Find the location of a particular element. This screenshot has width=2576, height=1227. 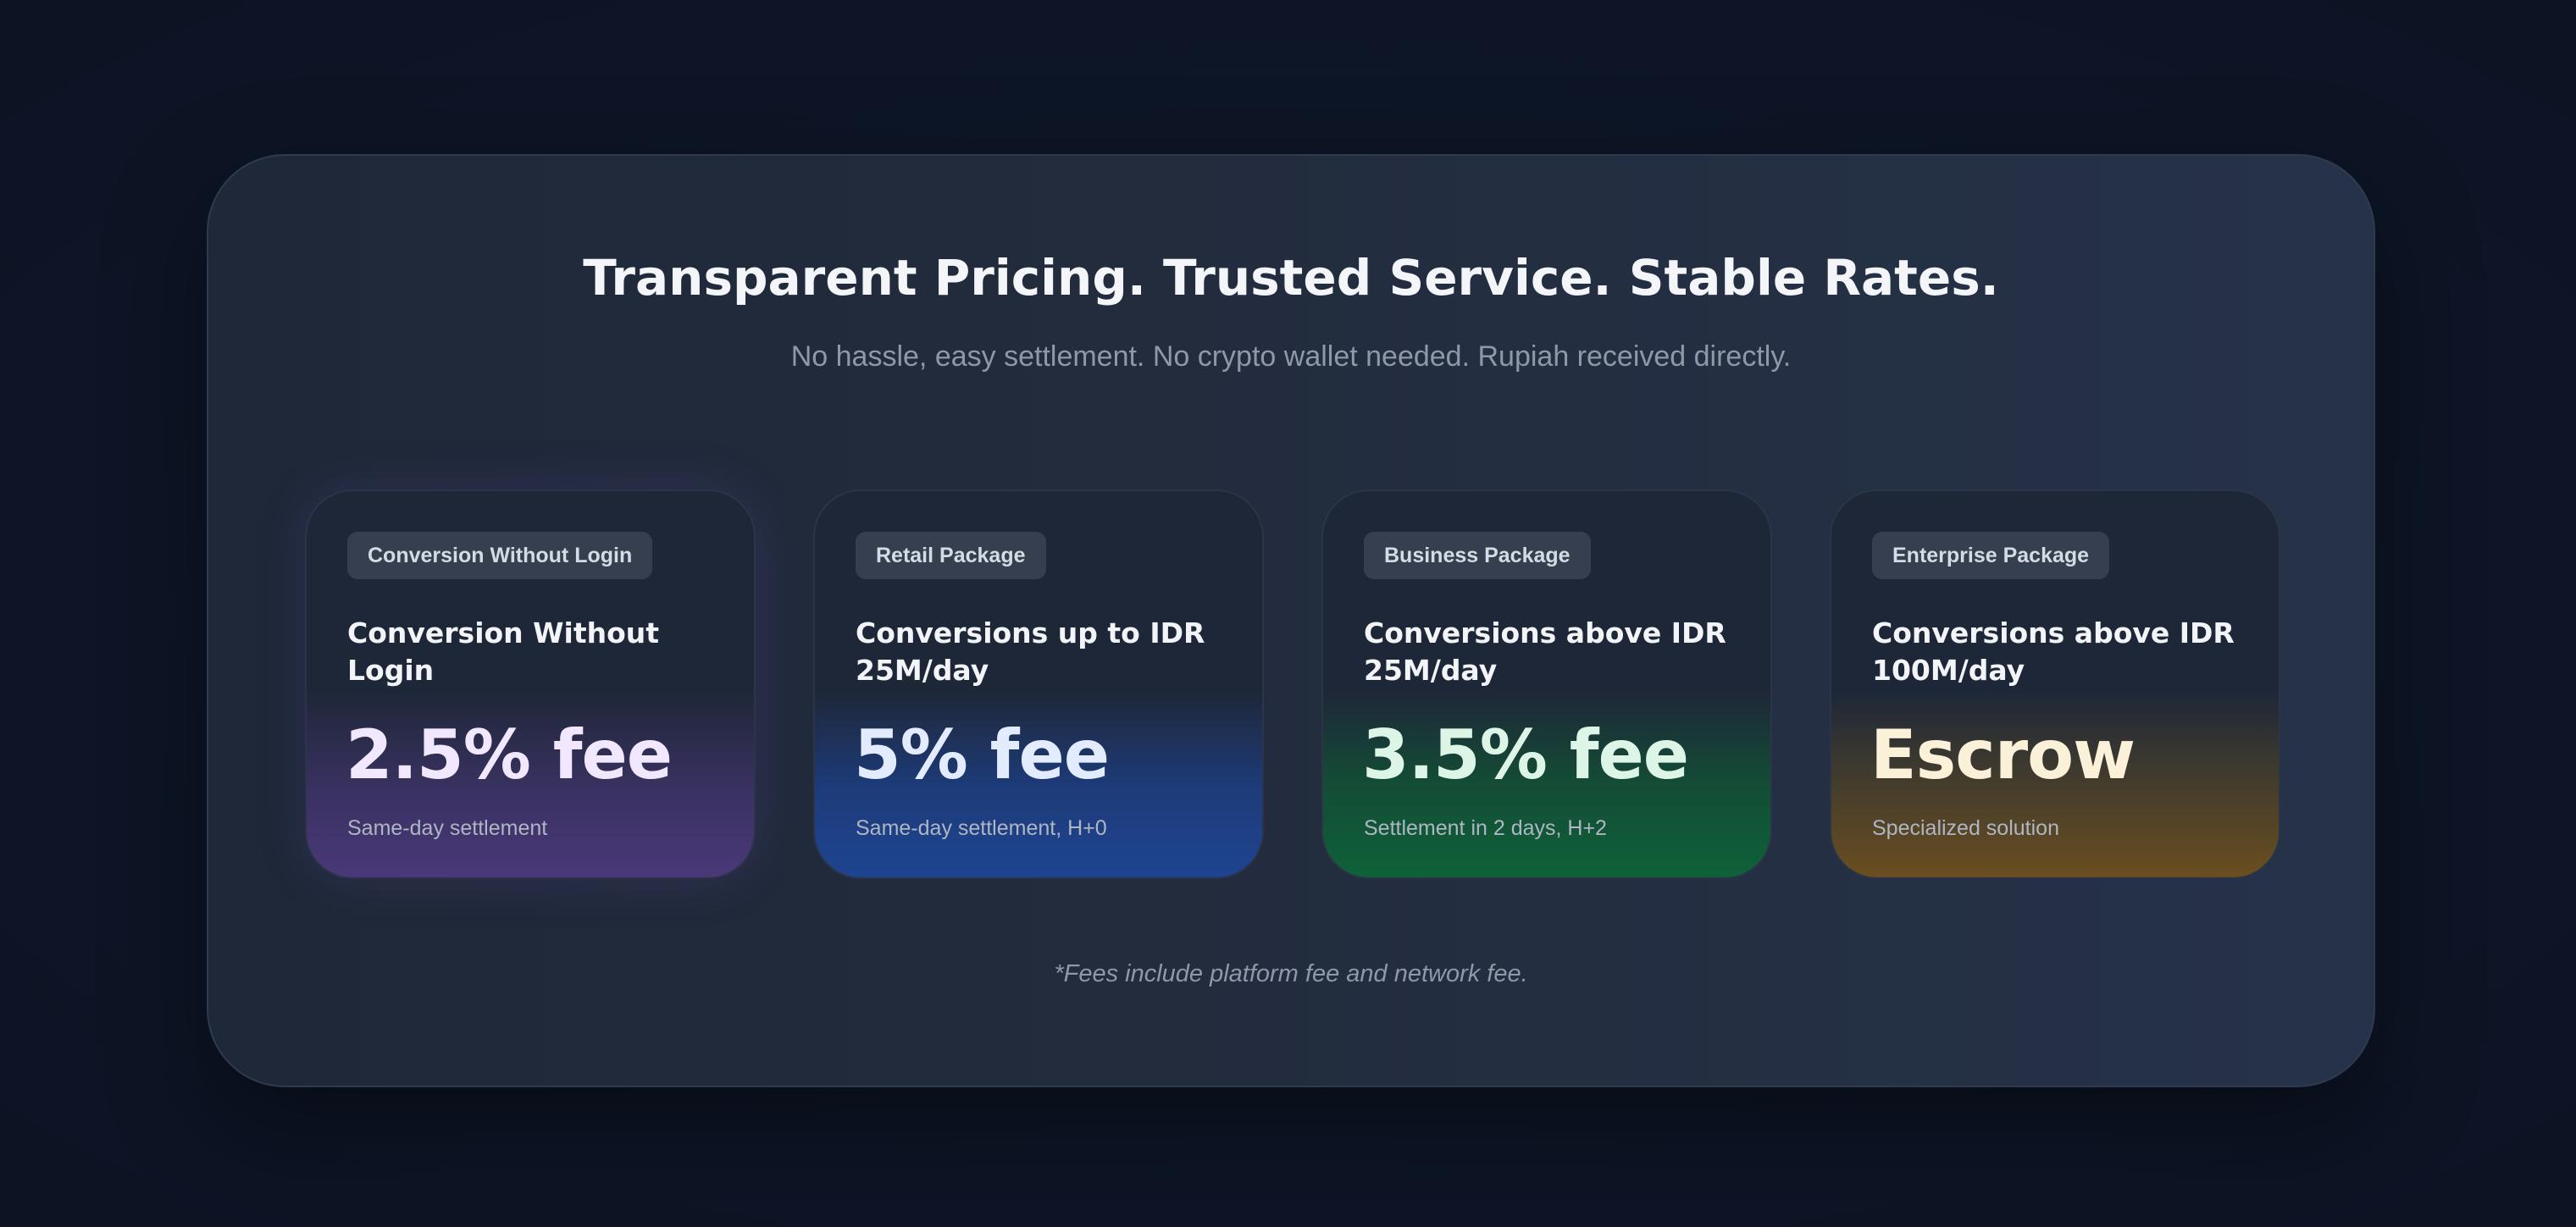

card-note: Settlement in 2 days, H+2 is located at coordinates (1485, 828).